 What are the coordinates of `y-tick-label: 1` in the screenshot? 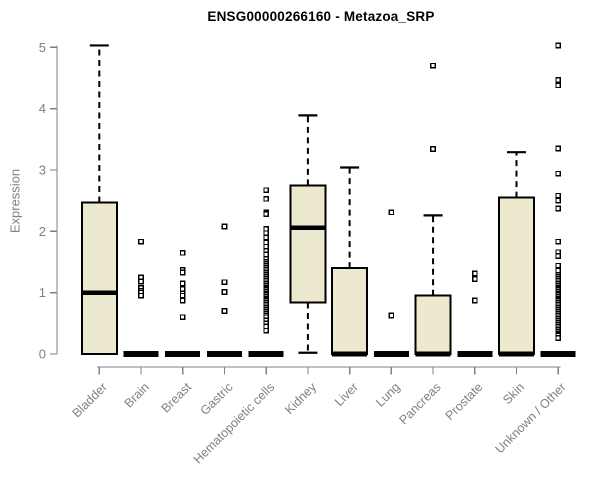 It's located at (42, 292).